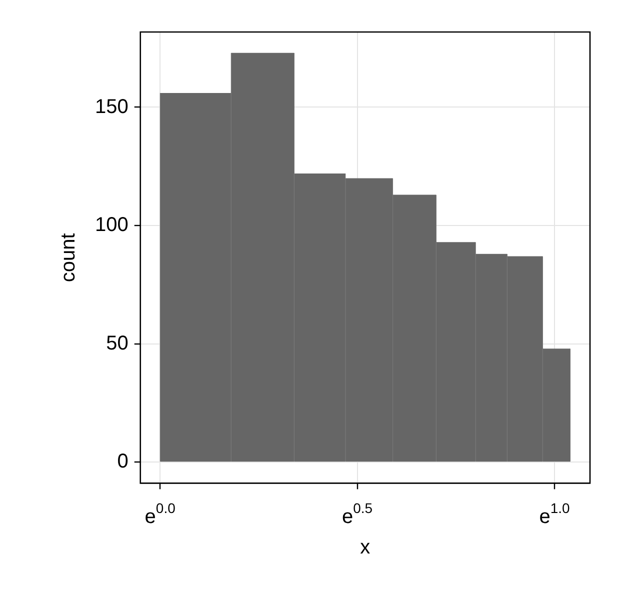 This screenshot has height=602, width=622. What do you see at coordinates (69, 257) in the screenshot?
I see `y-axis-title: count` at bounding box center [69, 257].